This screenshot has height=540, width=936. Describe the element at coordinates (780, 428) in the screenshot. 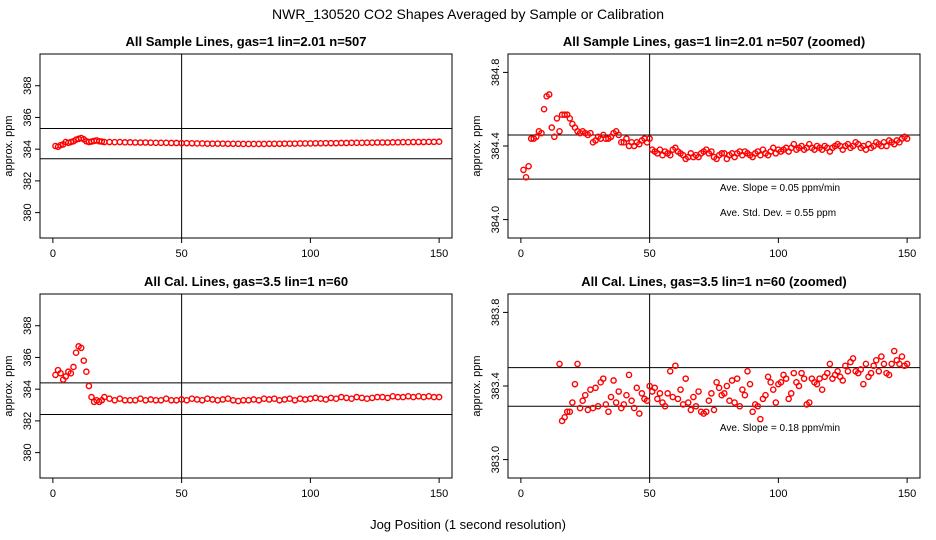

I see `annotation-text: Ave. Slope = 0.18 ppm/min` at that location.